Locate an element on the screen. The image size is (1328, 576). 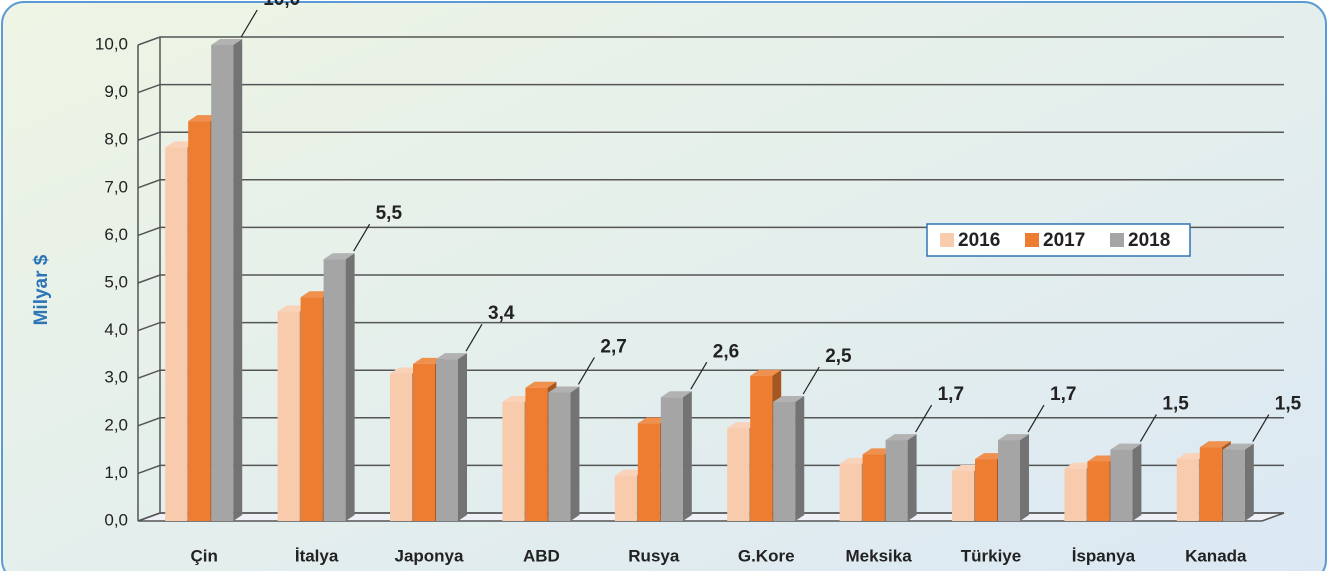
y-tick-label: 7,0 is located at coordinates (116, 186).